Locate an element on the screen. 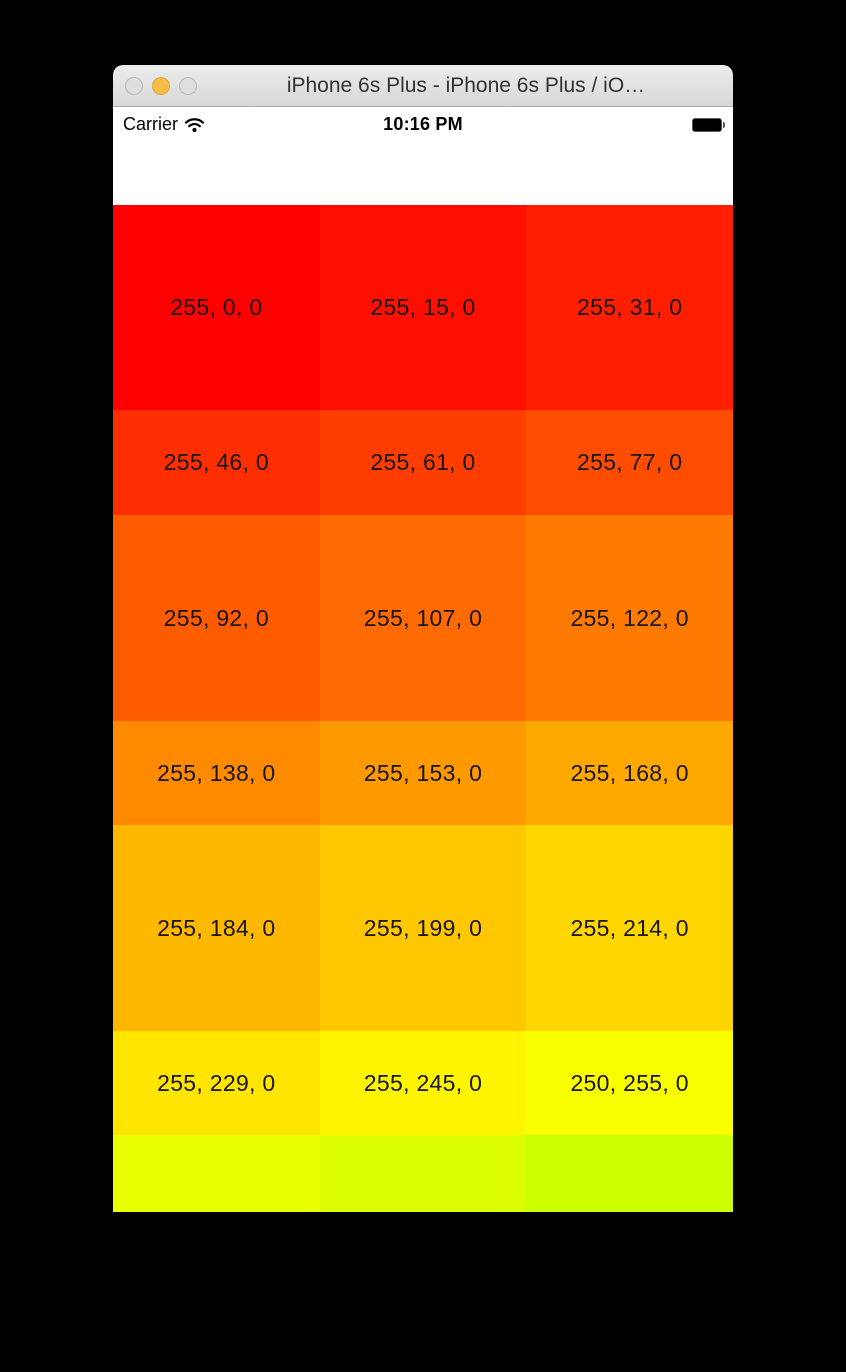  clock-label: 10:16 PM is located at coordinates (423, 124).